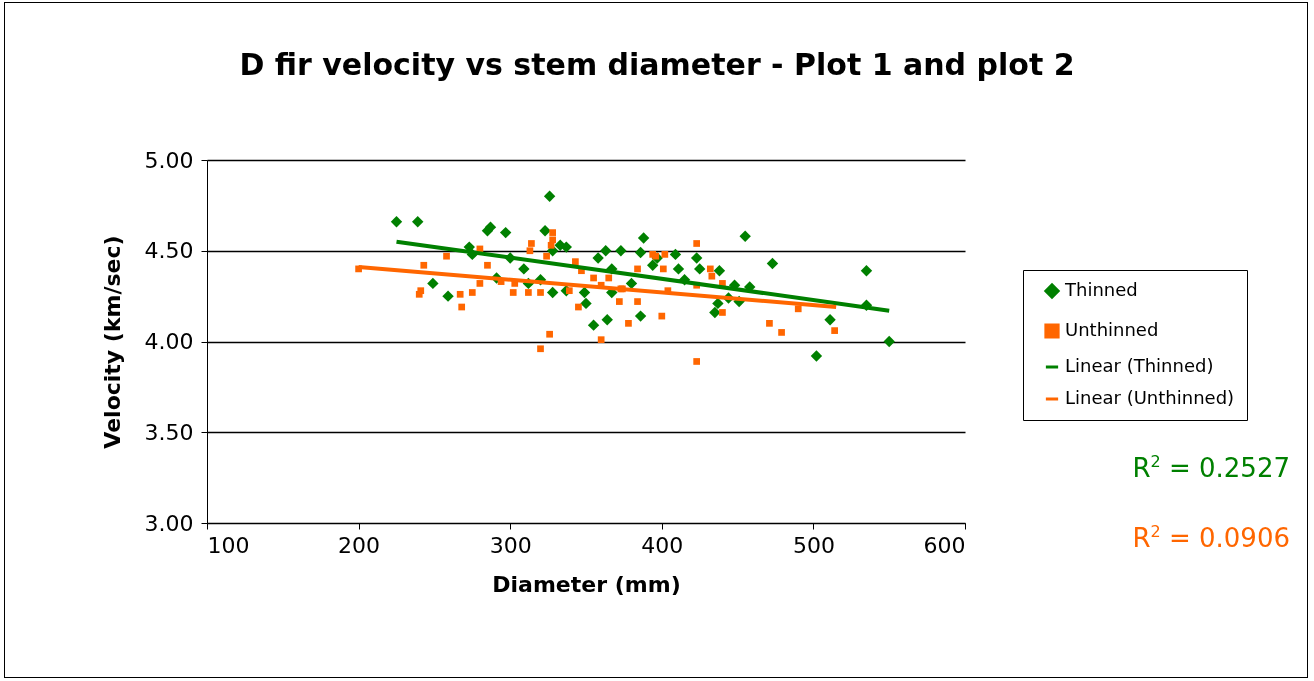 This screenshot has height=681, width=1314. What do you see at coordinates (1150, 397) in the screenshot?
I see `legend-label: Linear (Unthinned)` at bounding box center [1150, 397].